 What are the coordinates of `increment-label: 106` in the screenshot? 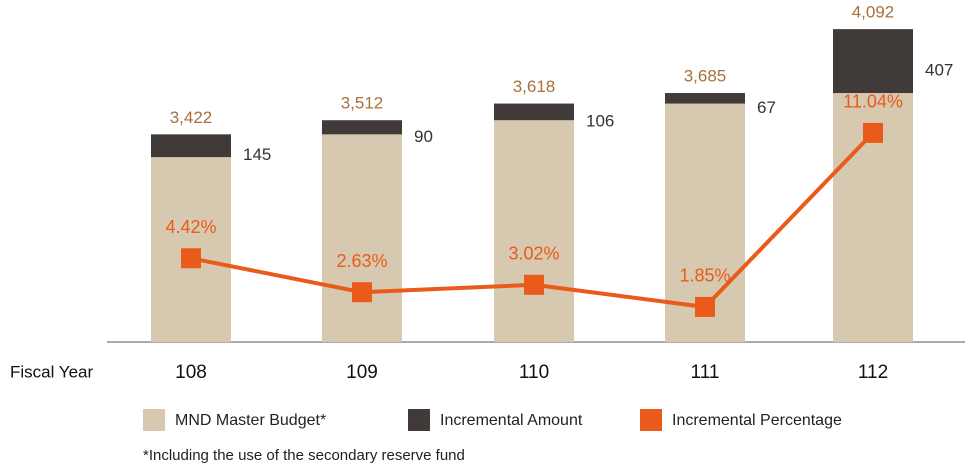 It's located at (600, 120).